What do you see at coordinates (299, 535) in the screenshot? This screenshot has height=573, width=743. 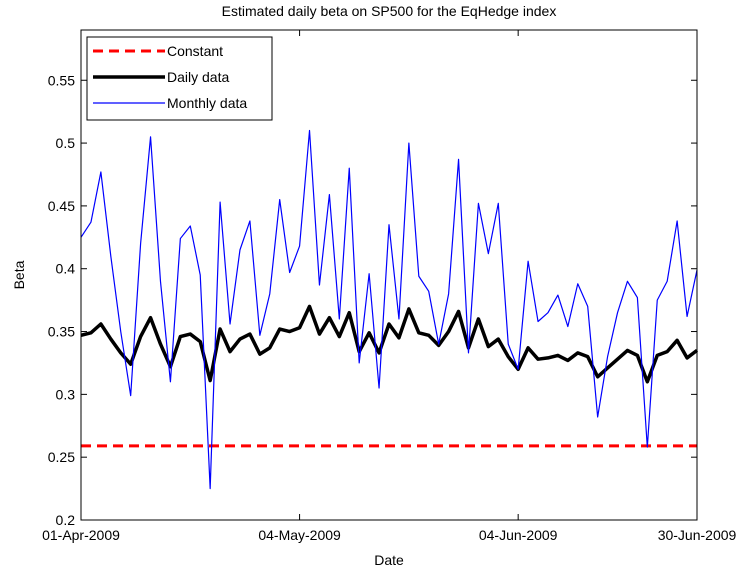 I see `x-tick-label: 04-May-2009` at bounding box center [299, 535].